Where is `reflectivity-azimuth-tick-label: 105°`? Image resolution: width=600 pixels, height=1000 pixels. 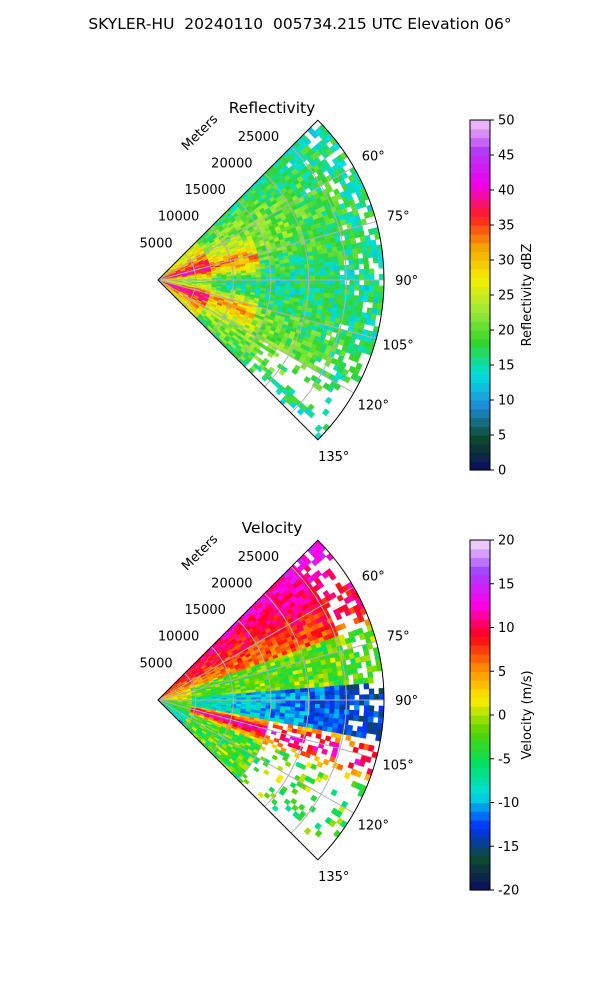 reflectivity-azimuth-tick-label: 105° is located at coordinates (397, 345).